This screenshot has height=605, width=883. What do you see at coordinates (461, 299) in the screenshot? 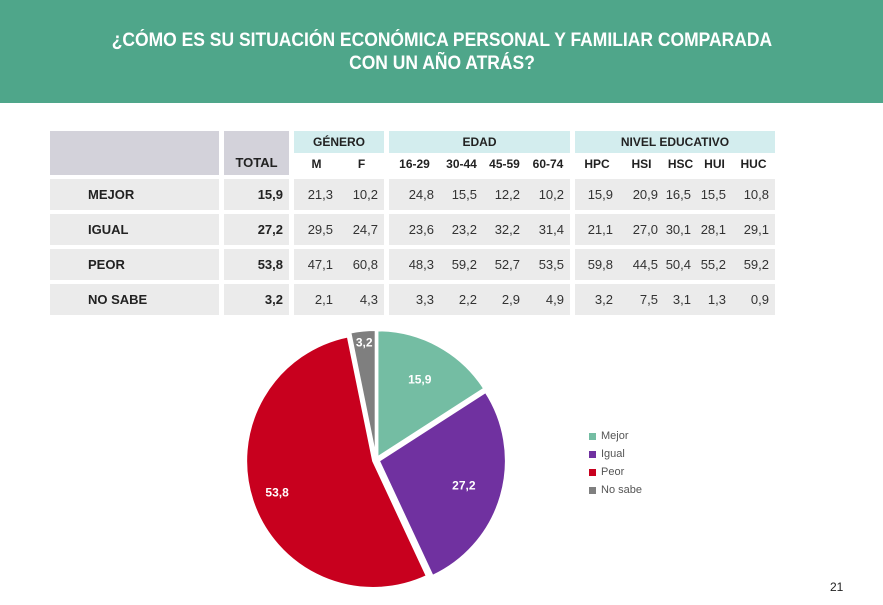
I see `row-value: 2,2` at bounding box center [461, 299].